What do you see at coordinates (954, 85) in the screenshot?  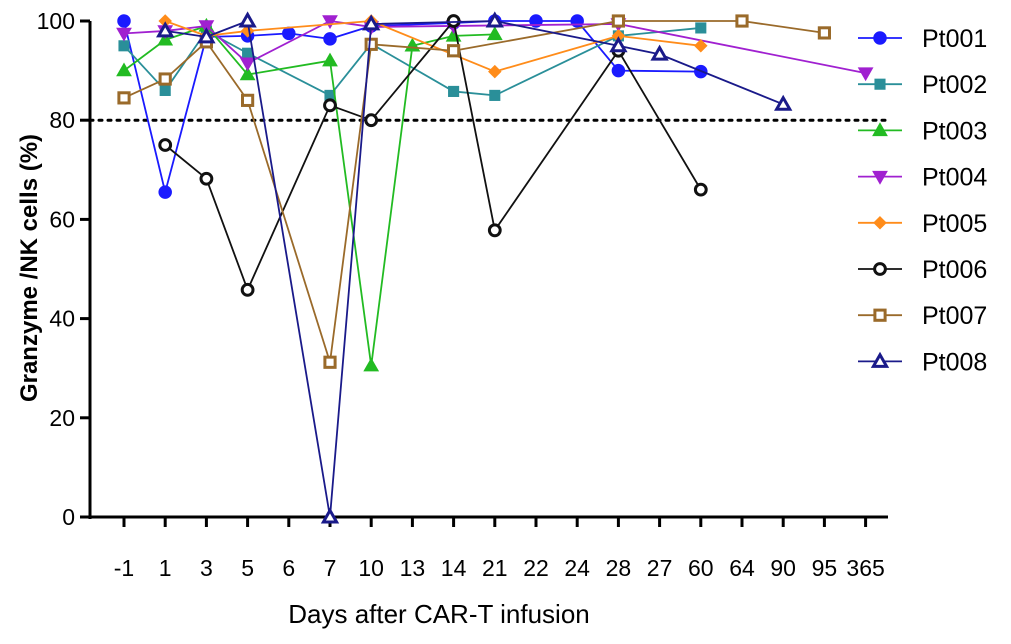 I see `legend-label: Pt002` at bounding box center [954, 85].